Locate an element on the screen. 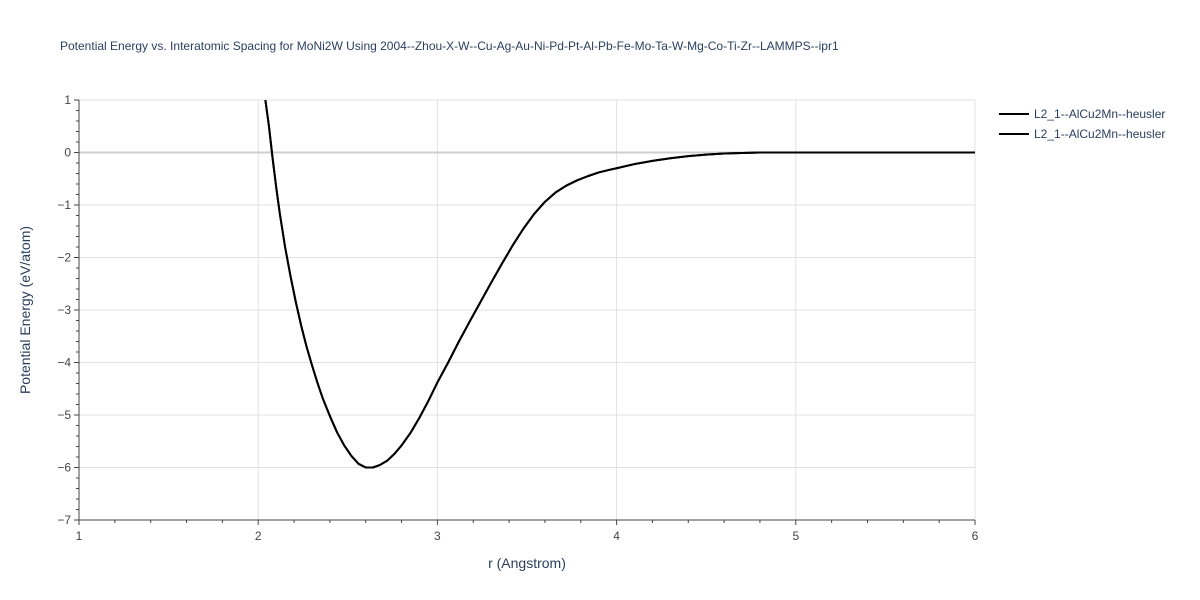  y-tick-label: −4 is located at coordinates (64, 363).